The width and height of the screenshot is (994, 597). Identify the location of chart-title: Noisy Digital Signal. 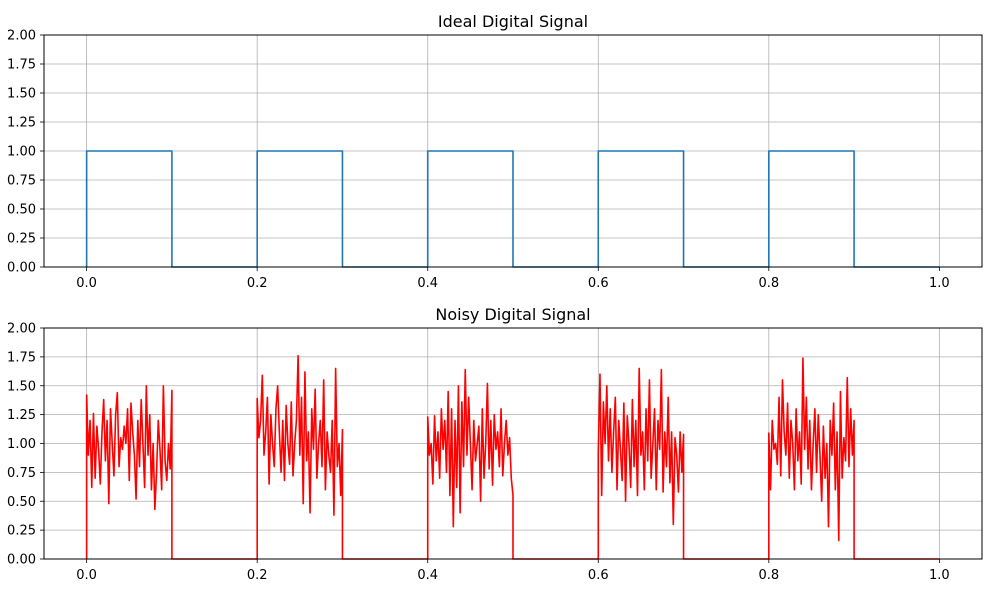
(512, 314).